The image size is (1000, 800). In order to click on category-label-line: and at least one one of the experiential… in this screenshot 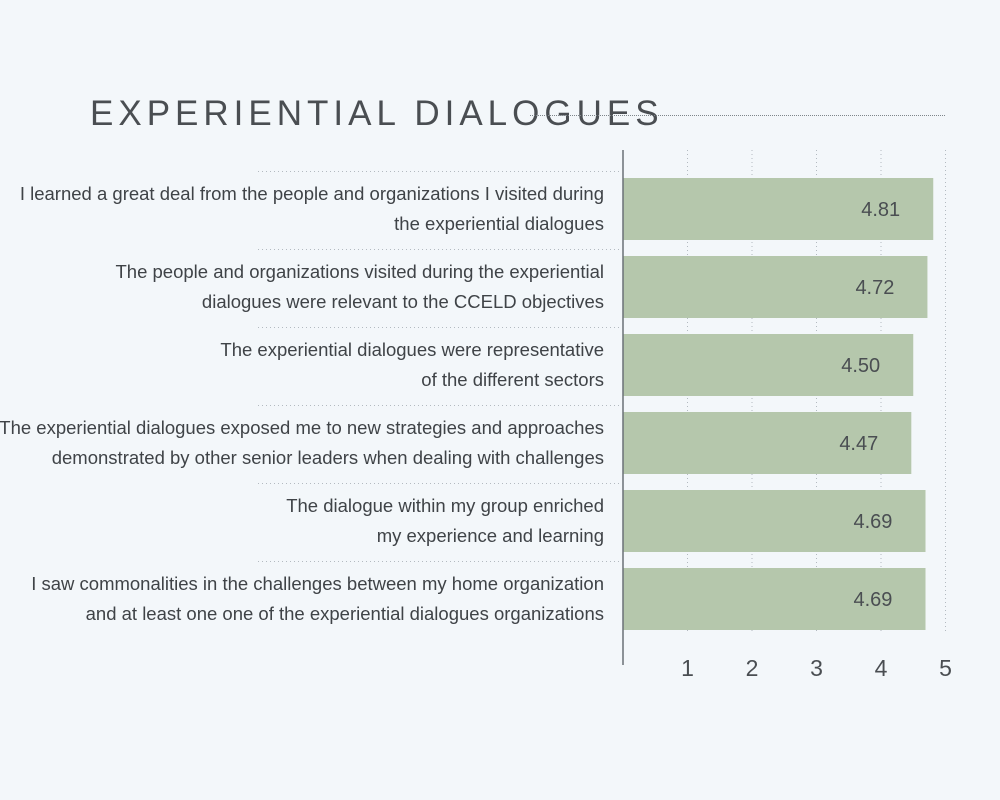, I will do `click(345, 613)`.